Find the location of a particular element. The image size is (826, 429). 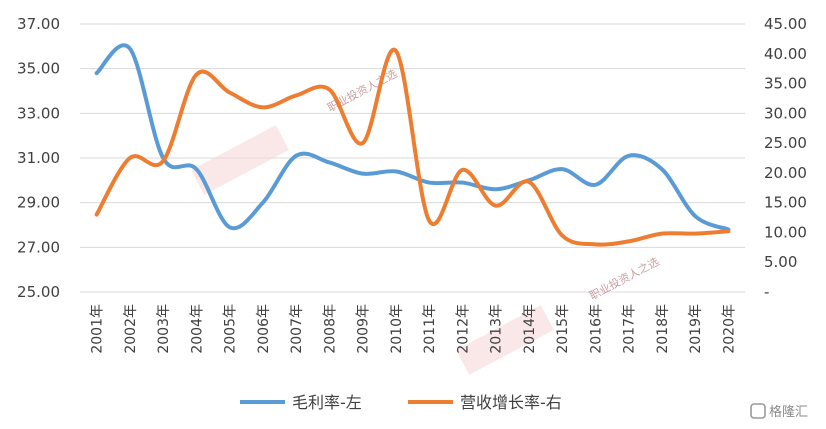

x-tick-label: 2020年 is located at coordinates (729, 329).